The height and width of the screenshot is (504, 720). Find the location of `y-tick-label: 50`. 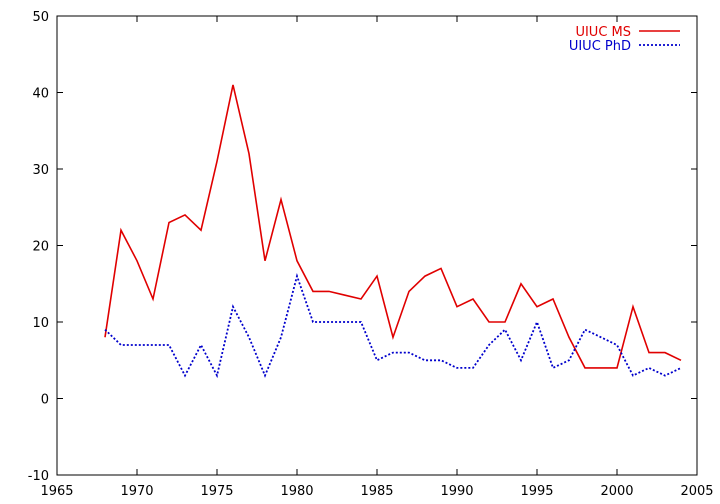

y-tick-label: 50 is located at coordinates (40, 17).